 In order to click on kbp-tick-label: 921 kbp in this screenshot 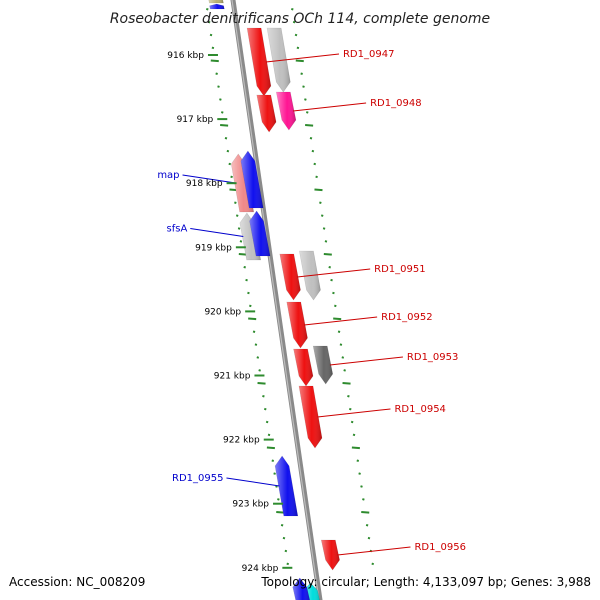, I will do `click(232, 377)`.